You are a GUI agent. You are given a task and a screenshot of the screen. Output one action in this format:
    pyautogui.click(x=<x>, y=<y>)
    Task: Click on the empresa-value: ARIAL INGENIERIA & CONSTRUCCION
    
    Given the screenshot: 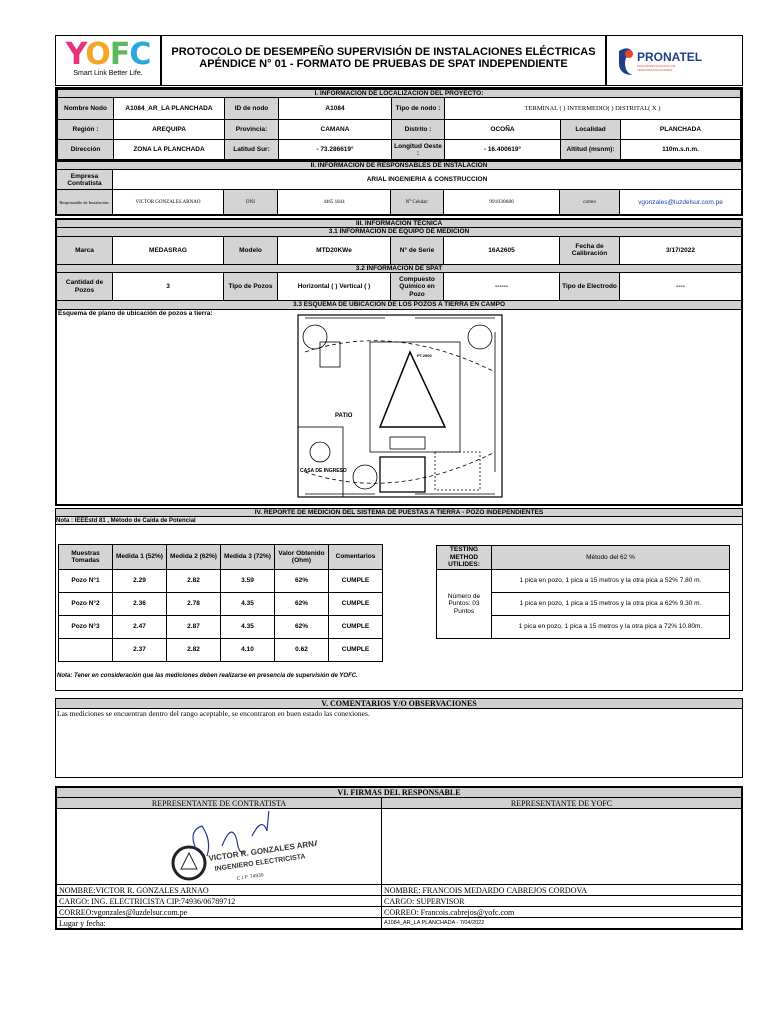 What is the action you would take?
    pyautogui.click(x=427, y=180)
    